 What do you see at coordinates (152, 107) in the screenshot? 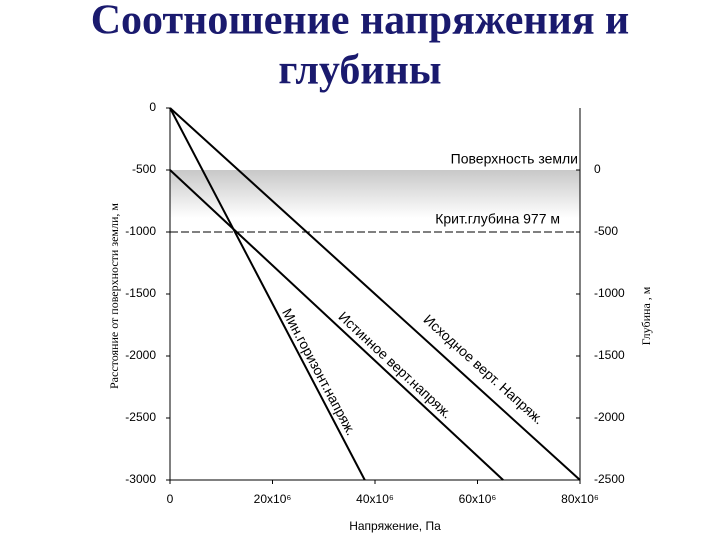
I see `y-tick-label: 0` at bounding box center [152, 107].